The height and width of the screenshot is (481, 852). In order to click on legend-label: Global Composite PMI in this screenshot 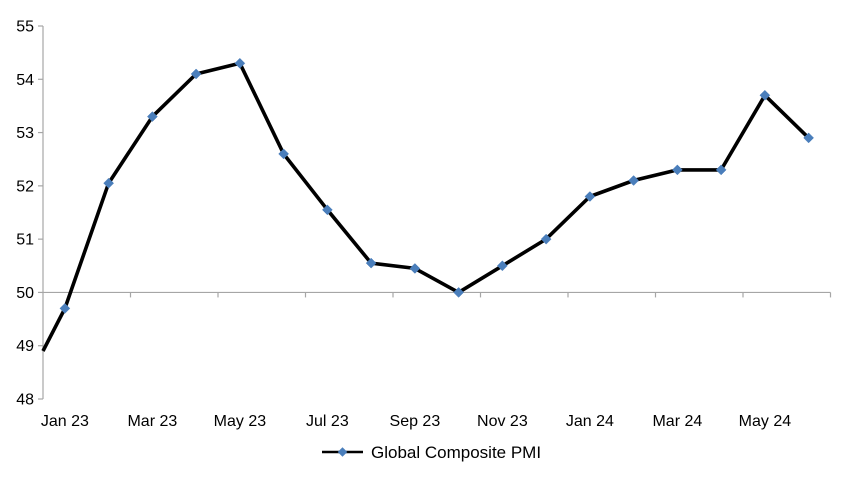, I will do `click(456, 452)`.